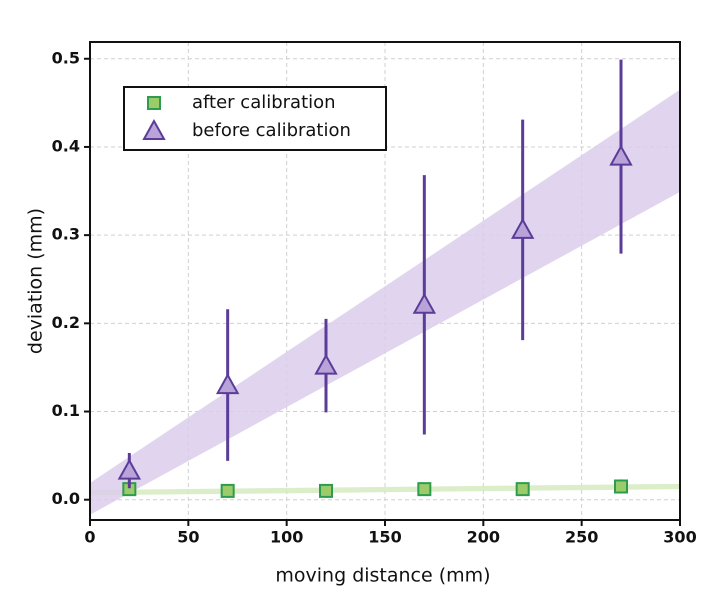 The width and height of the screenshot is (717, 604). What do you see at coordinates (89, 537) in the screenshot?
I see `x-tick-label: 0` at bounding box center [89, 537].